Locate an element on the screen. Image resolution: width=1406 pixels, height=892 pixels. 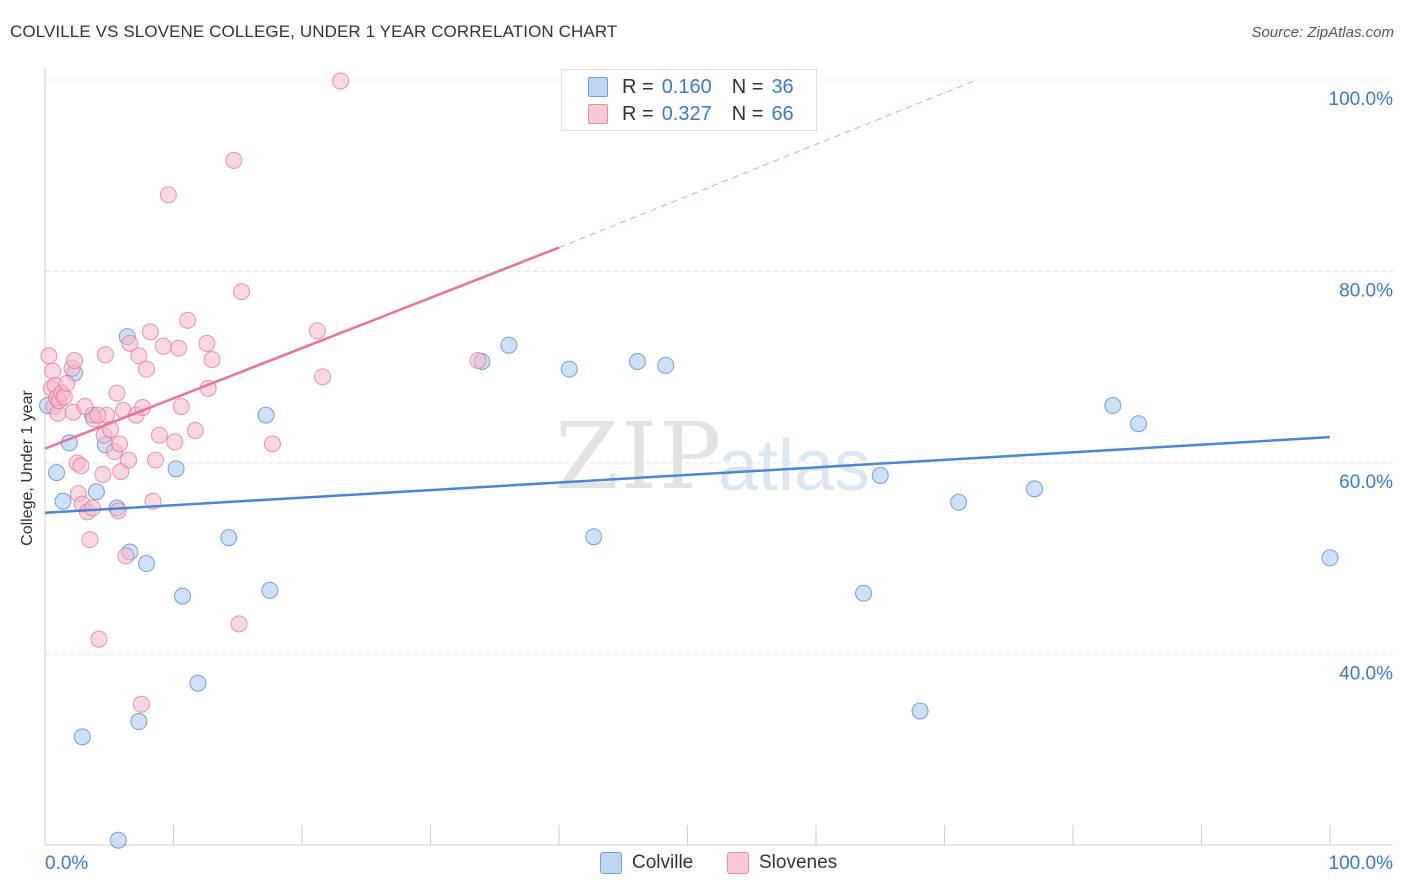
bottom-legend-swatch-colville is located at coordinates (611, 863).